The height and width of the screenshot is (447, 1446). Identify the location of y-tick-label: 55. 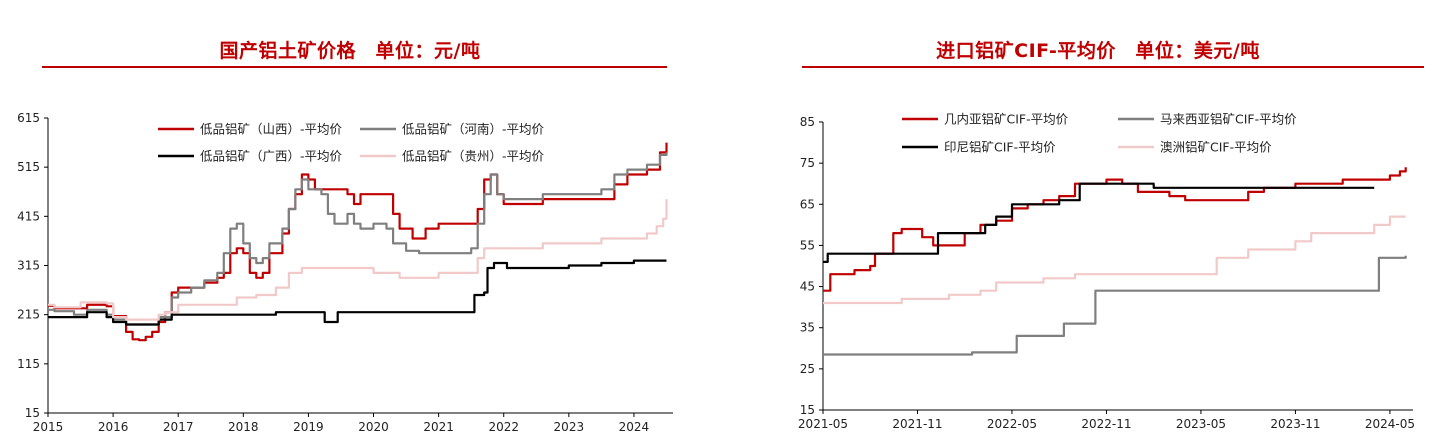
(807, 245).